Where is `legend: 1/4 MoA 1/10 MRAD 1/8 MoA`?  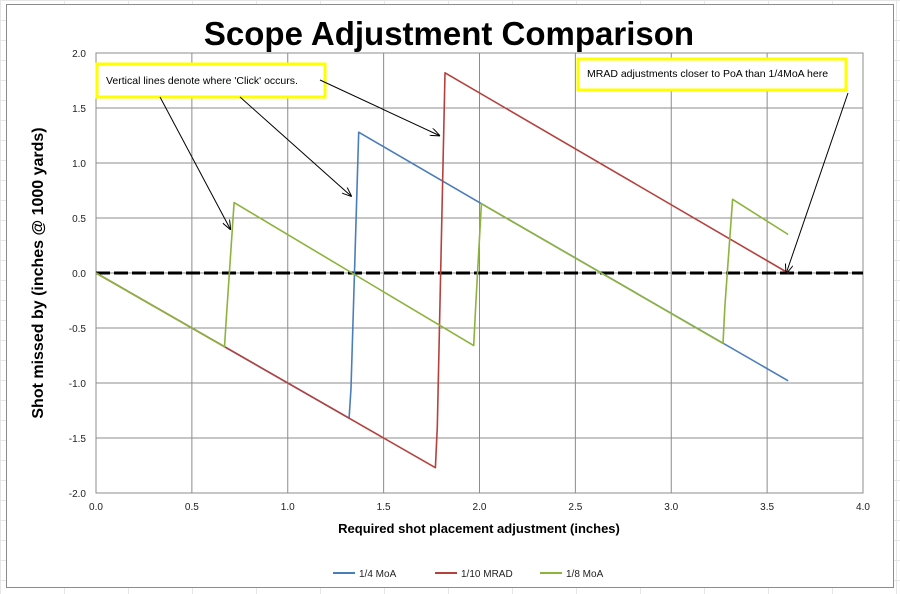 legend: 1/4 MoA 1/10 MRAD 1/8 MoA is located at coordinates (468, 574).